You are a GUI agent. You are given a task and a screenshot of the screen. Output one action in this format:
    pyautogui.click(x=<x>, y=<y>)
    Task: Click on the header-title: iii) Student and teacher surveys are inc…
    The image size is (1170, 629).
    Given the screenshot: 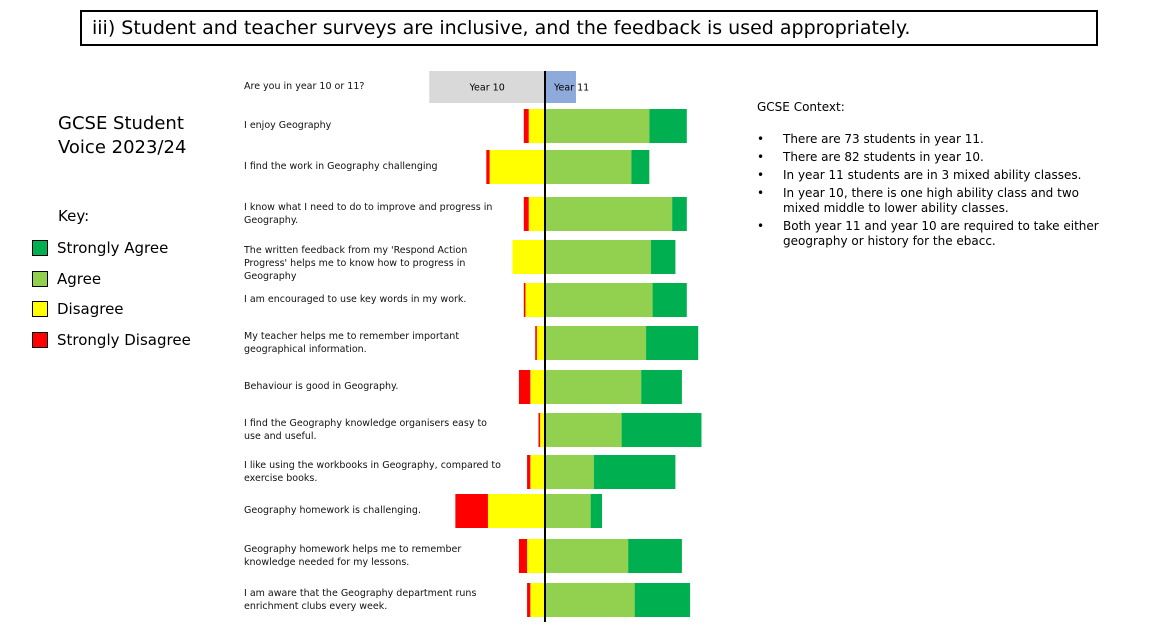 What is the action you would take?
    pyautogui.click(x=589, y=28)
    